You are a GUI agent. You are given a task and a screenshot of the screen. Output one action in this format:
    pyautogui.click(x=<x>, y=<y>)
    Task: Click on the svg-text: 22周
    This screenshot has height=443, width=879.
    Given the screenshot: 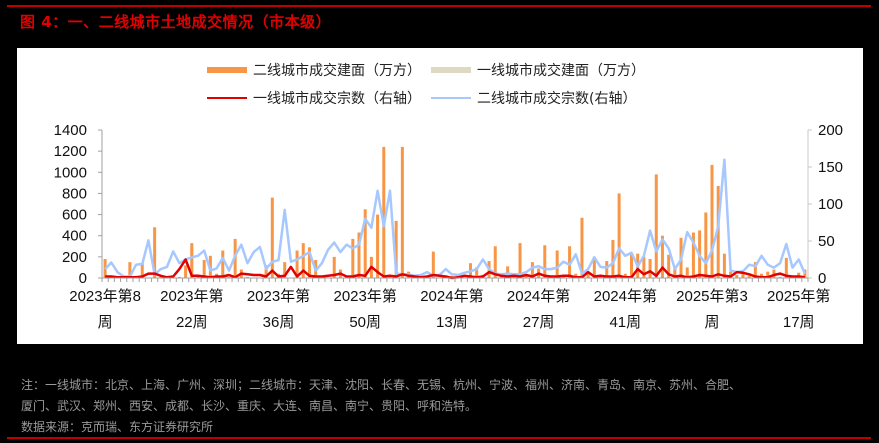 What is the action you would take?
    pyautogui.click(x=192, y=322)
    